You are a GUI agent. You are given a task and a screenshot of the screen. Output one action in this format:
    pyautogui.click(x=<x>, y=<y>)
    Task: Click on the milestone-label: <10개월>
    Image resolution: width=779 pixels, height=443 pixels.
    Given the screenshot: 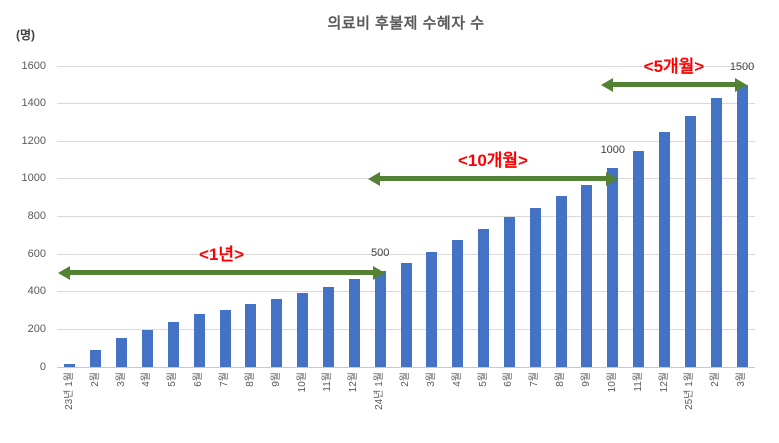 What is the action you would take?
    pyautogui.click(x=492, y=160)
    